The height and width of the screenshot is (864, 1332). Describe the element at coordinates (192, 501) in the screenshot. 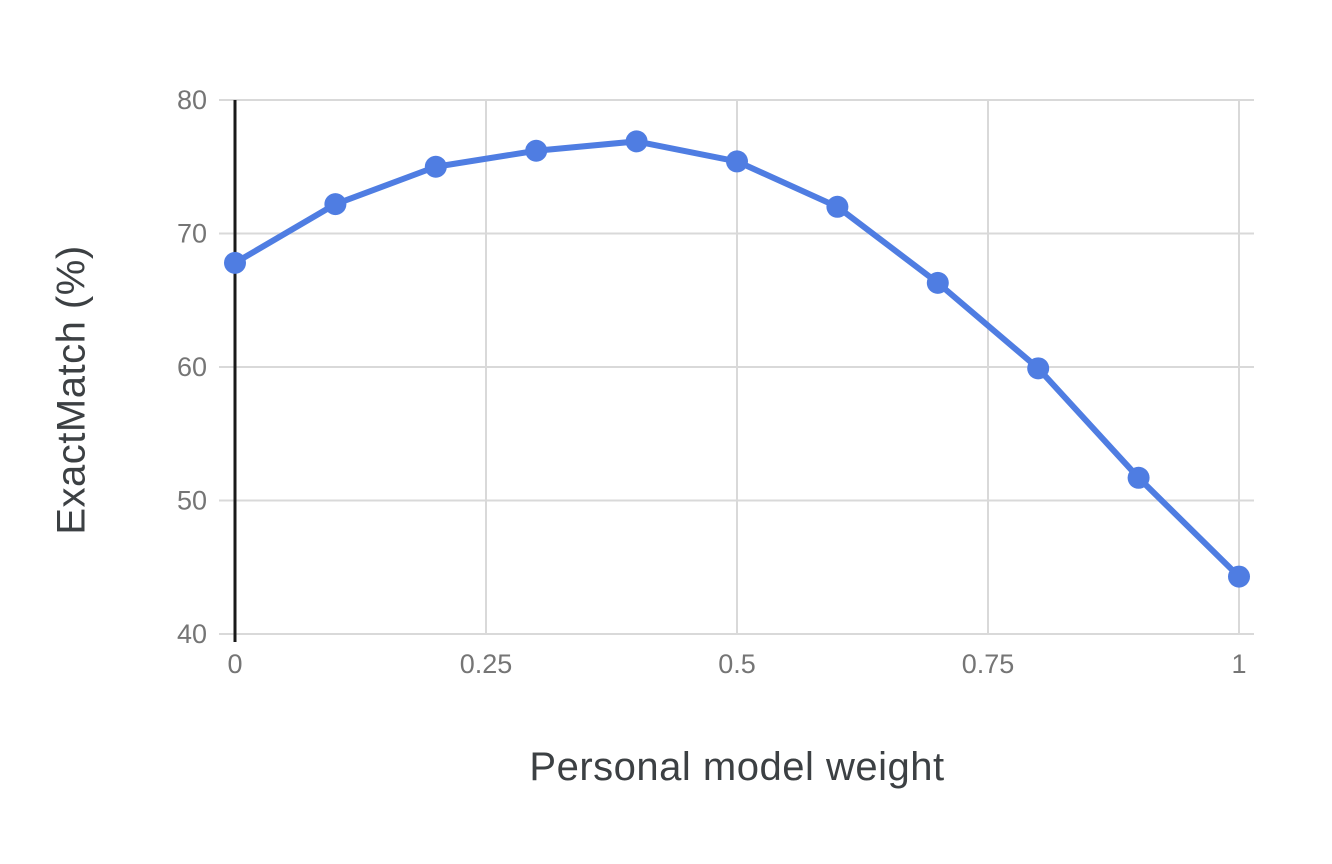

I see `y-axis-tick-label: 50` at that location.